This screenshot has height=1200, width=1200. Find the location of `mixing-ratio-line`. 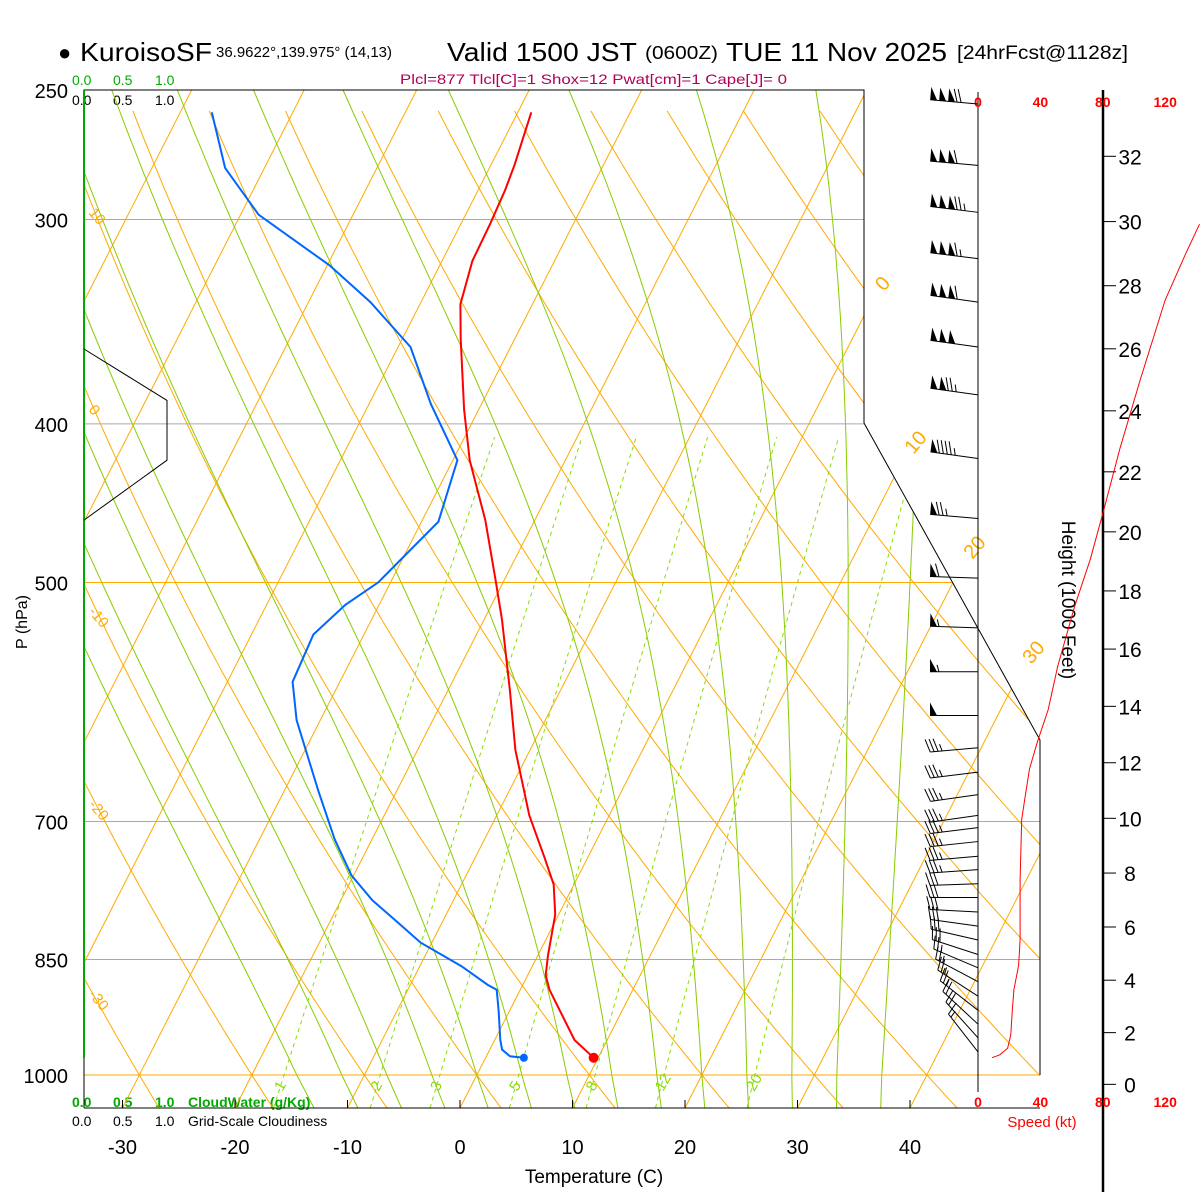

mixing-ratio-line is located at coordinates (747, 772).